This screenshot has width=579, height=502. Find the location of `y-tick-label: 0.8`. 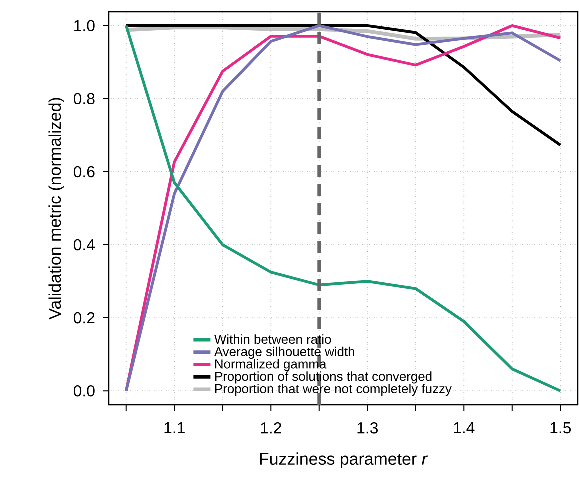

y-tick-label: 0.8 is located at coordinates (84, 99).